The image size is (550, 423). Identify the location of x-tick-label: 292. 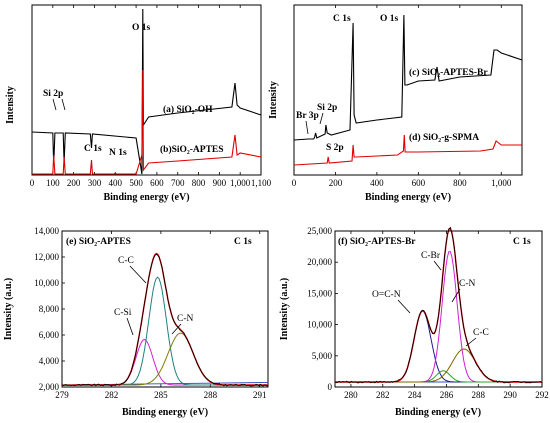
(542, 395).